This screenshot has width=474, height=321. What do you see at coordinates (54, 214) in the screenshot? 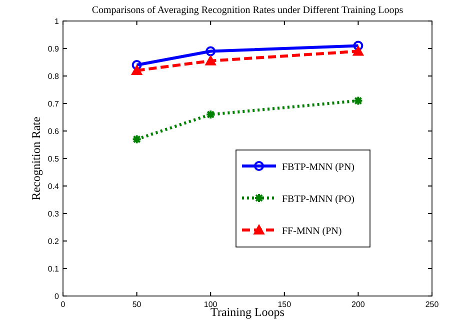
I see `y-tick-label: 0.3` at bounding box center [54, 214].